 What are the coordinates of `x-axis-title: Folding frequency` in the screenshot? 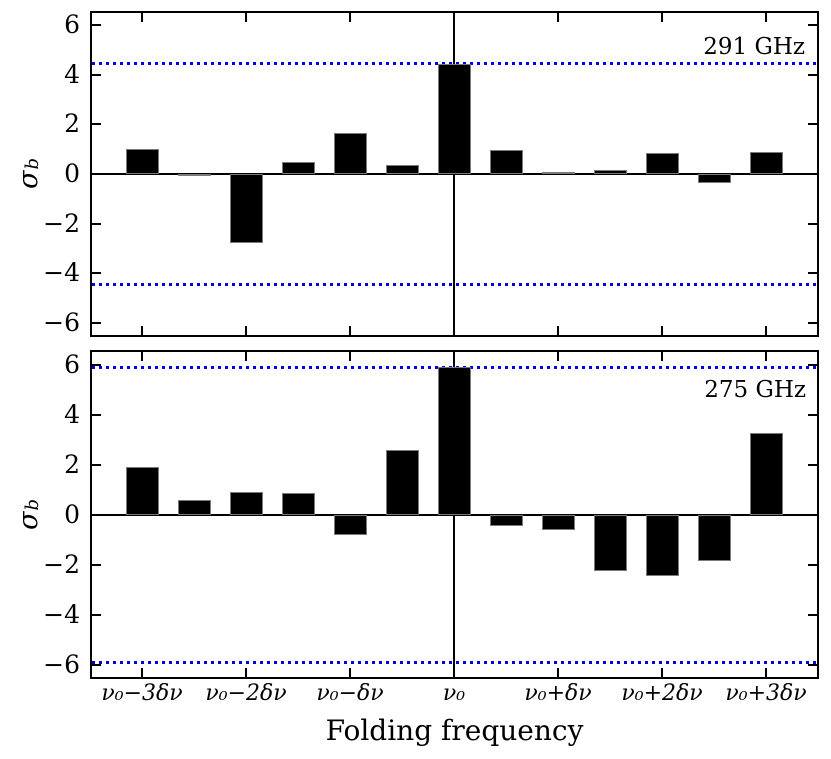 It's located at (454, 730).